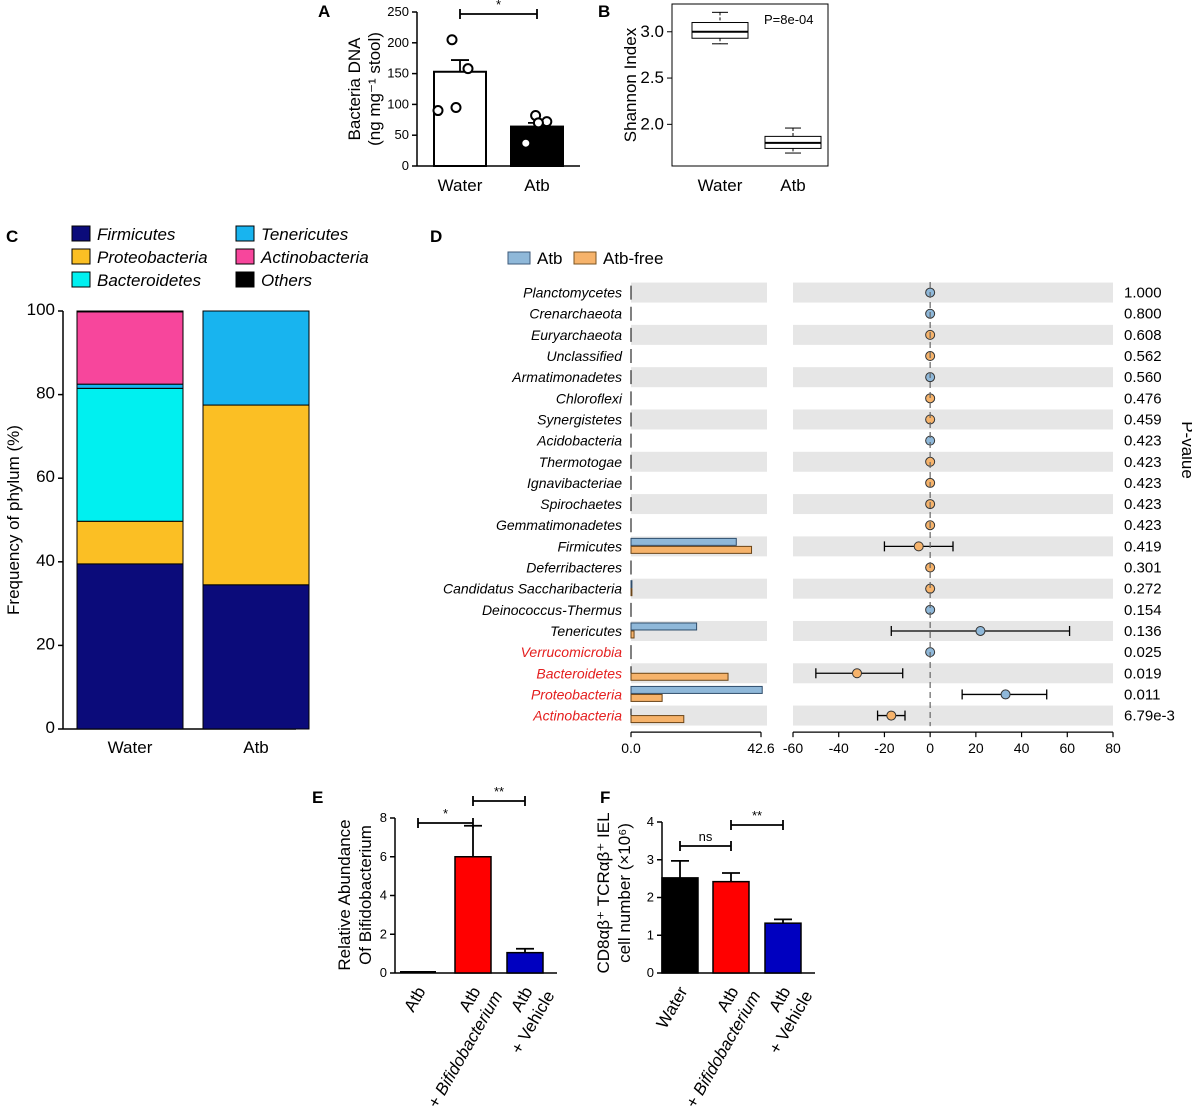 The width and height of the screenshot is (1192, 1113). What do you see at coordinates (383, 933) in the screenshot?
I see `e-y-tick-label: 2` at bounding box center [383, 933].